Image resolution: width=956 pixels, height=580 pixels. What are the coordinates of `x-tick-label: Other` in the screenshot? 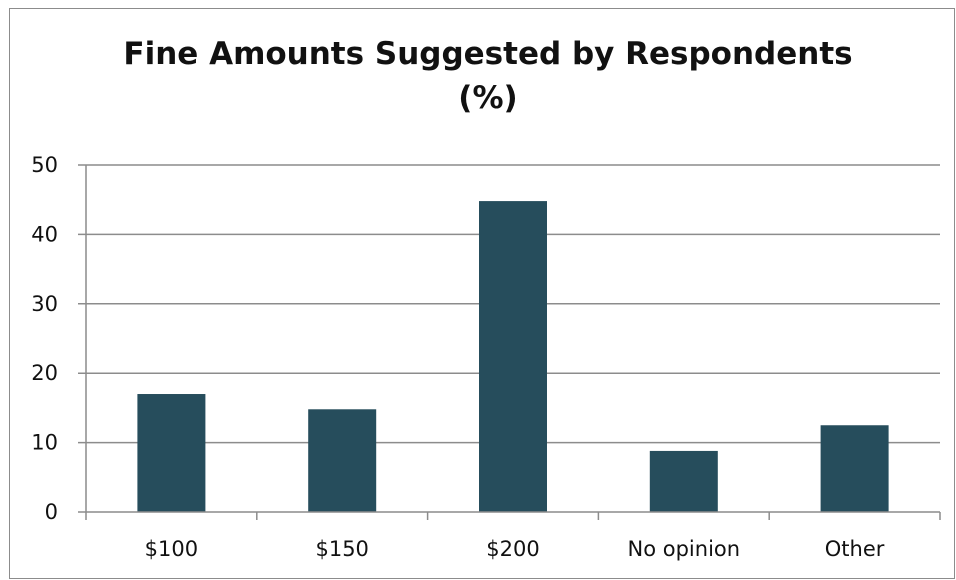 It's located at (855, 549).